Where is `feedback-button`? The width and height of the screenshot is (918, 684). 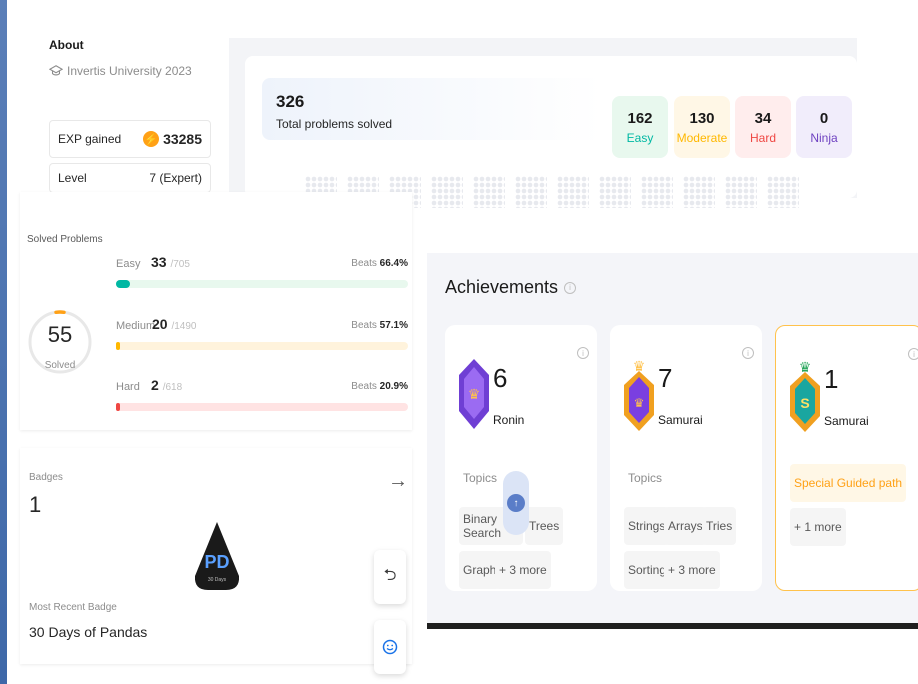
feedback-button is located at coordinates (390, 647).